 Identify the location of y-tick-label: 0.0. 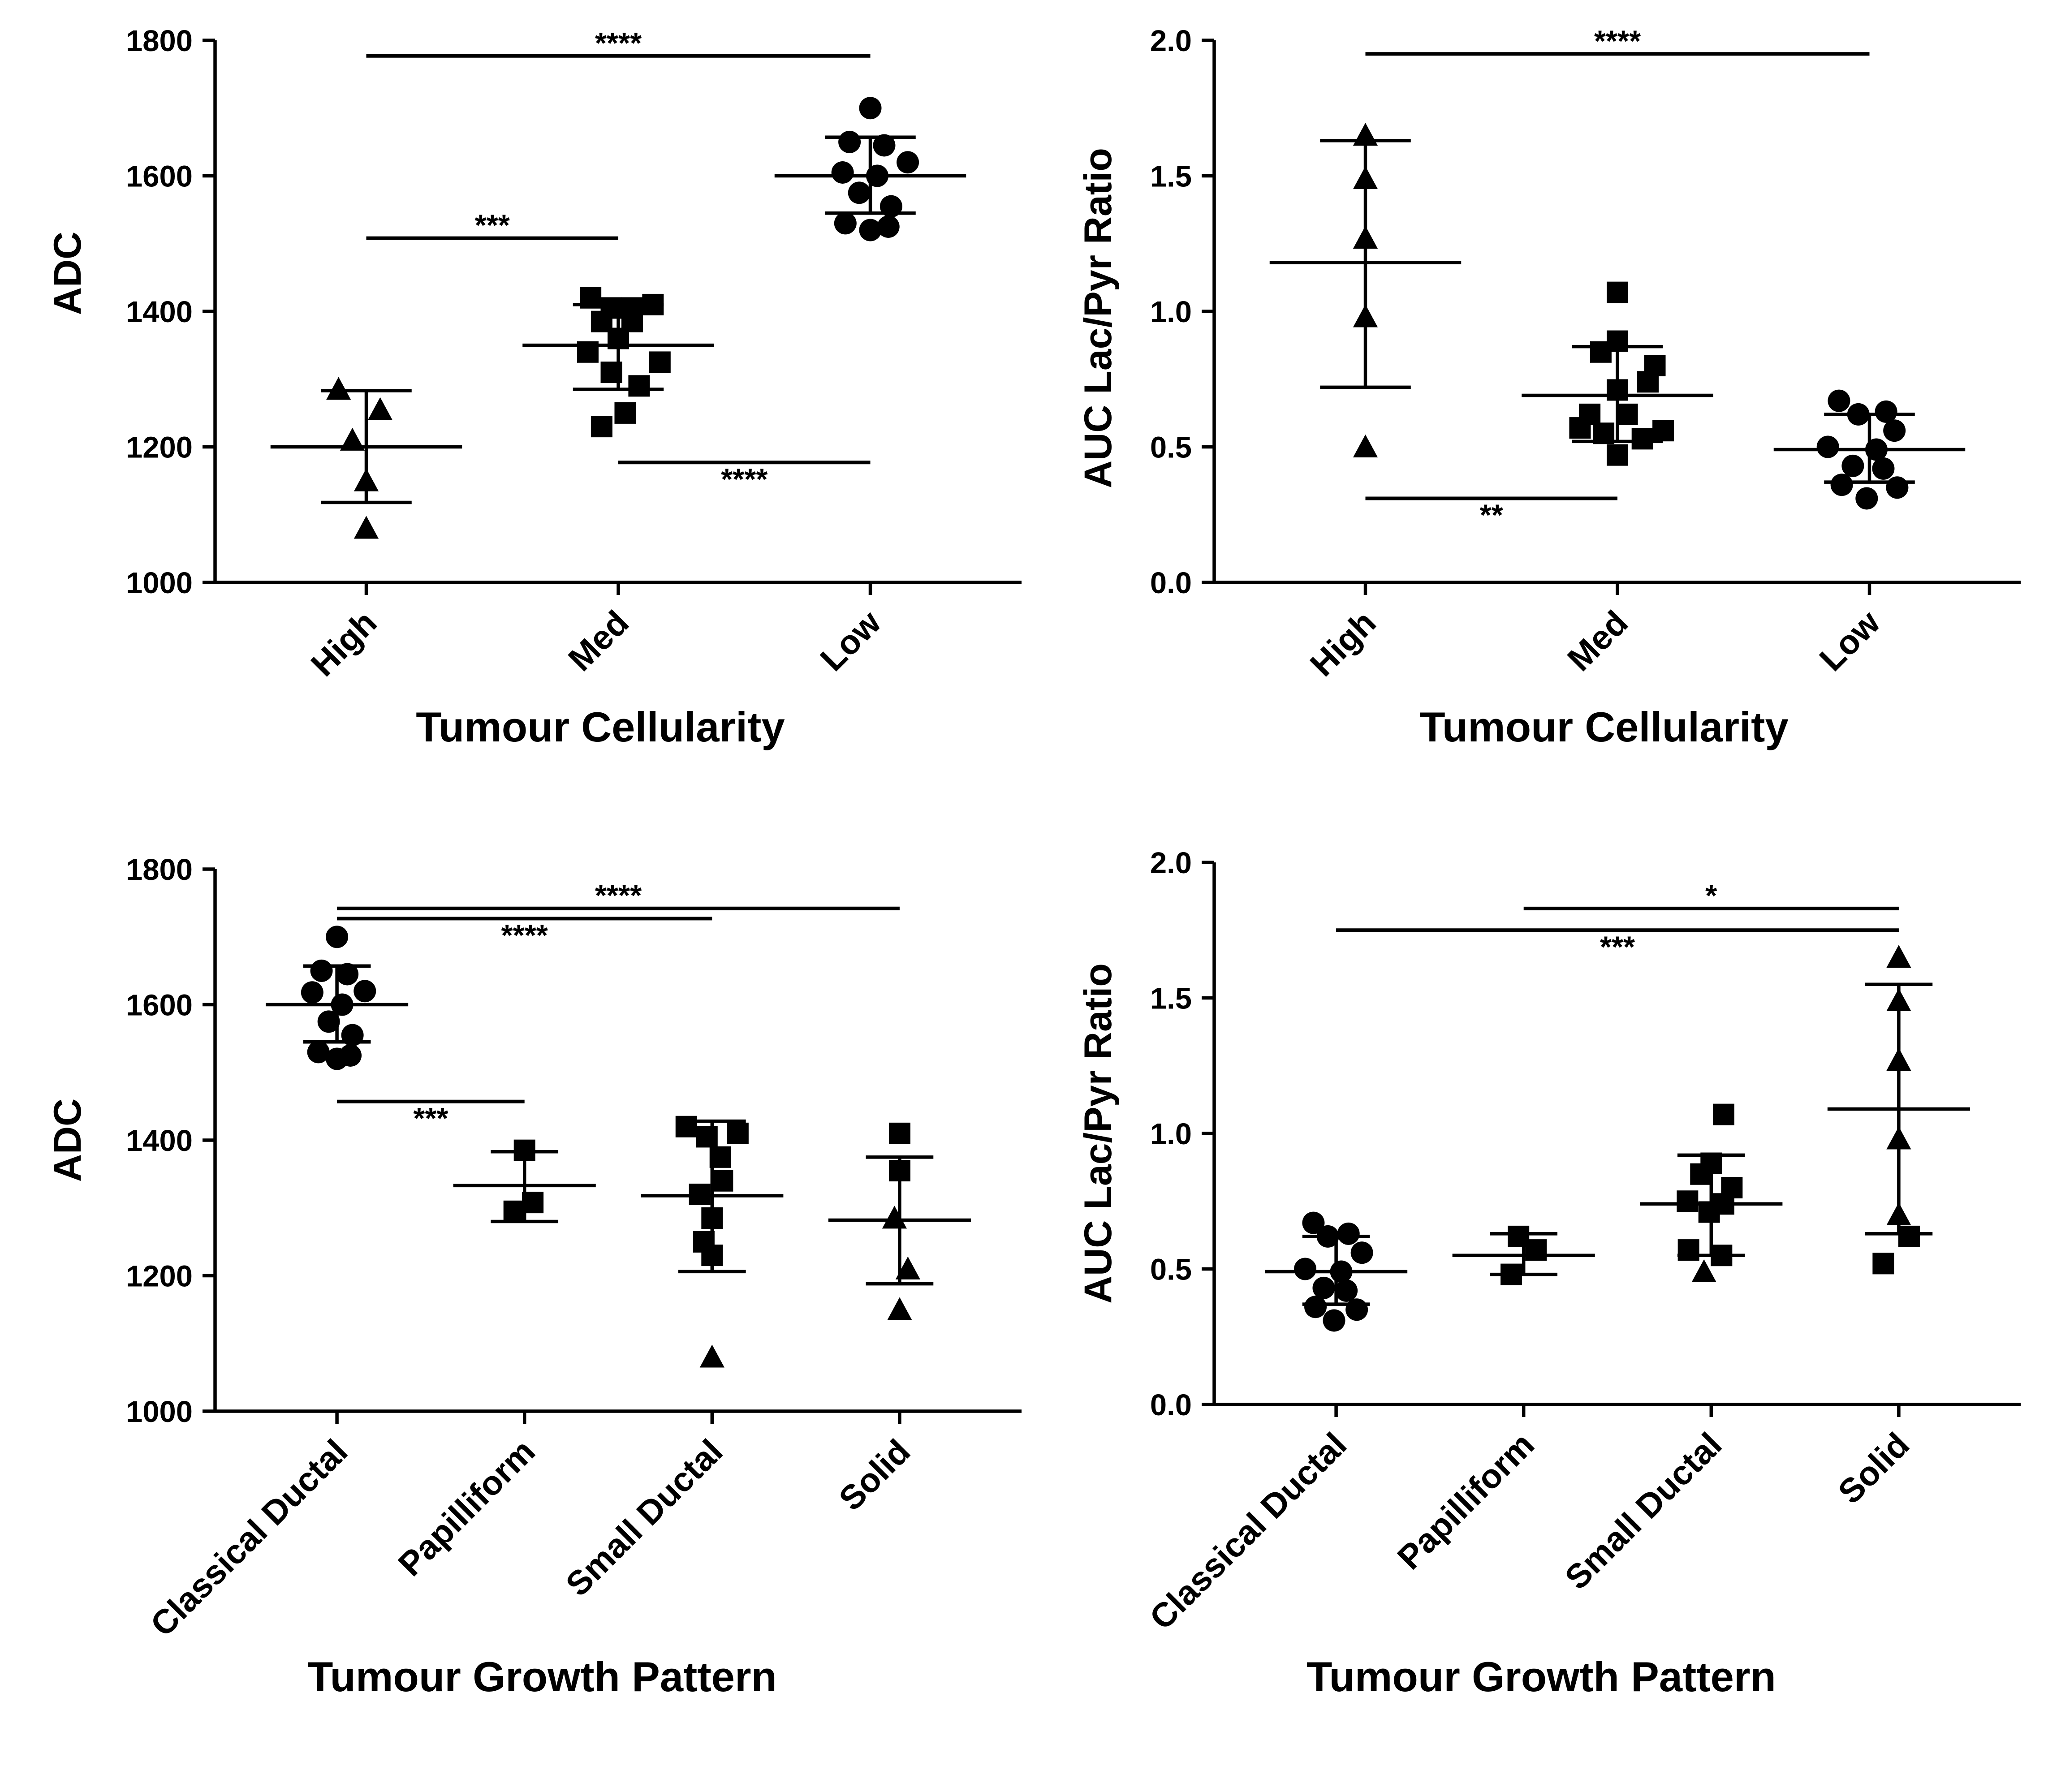
(1171, 1405).